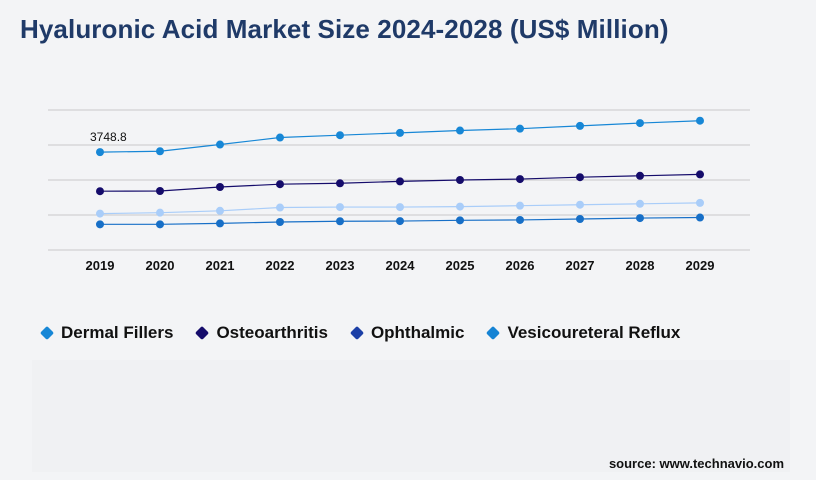 The image size is (816, 480). What do you see at coordinates (100, 265) in the screenshot?
I see `x-tick-label: 2019` at bounding box center [100, 265].